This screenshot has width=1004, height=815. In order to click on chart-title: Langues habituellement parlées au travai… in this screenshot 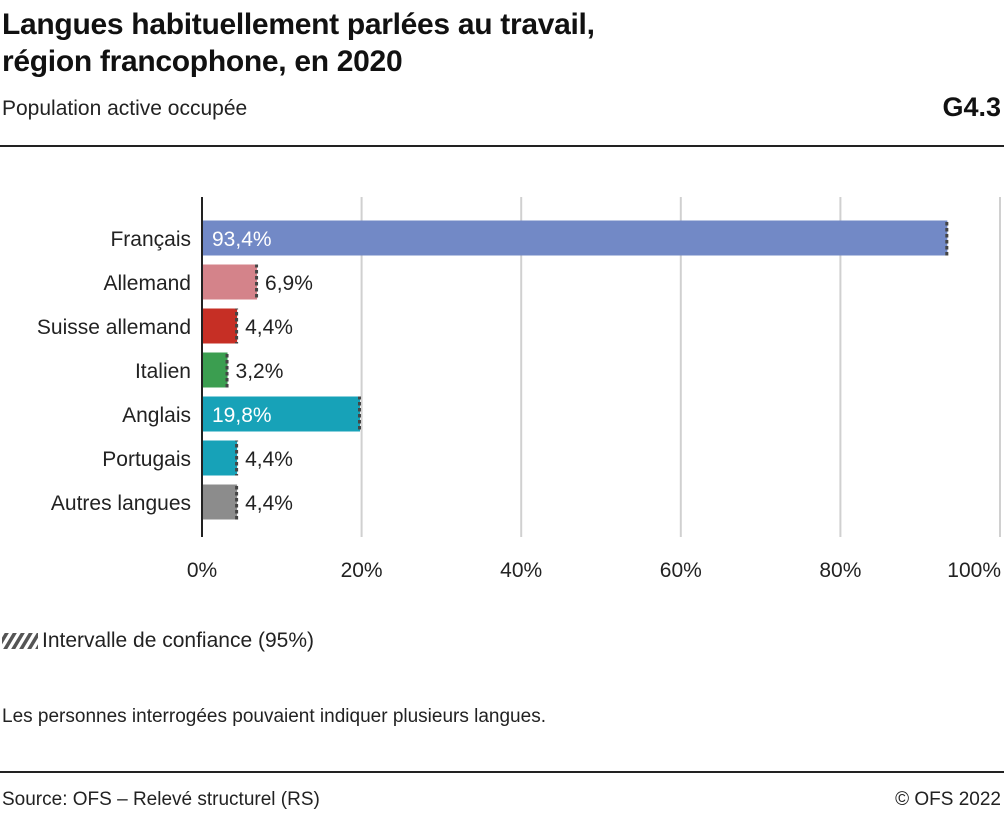, I will do `click(298, 43)`.